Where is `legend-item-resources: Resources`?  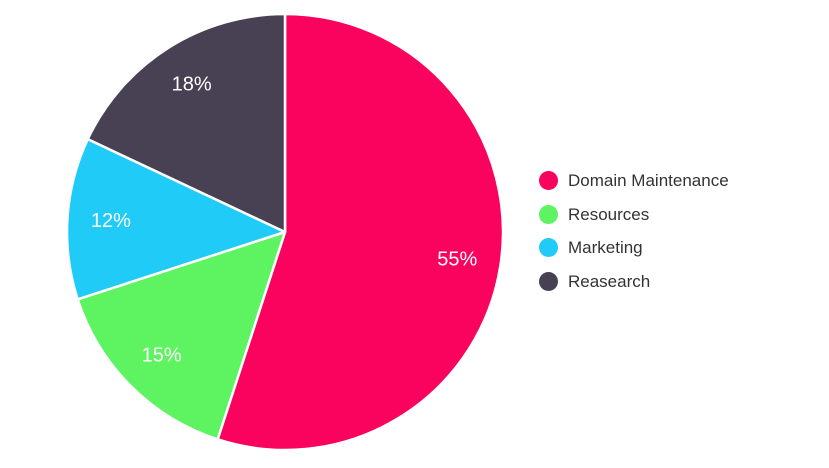
legend-item-resources: Resources is located at coordinates (634, 214).